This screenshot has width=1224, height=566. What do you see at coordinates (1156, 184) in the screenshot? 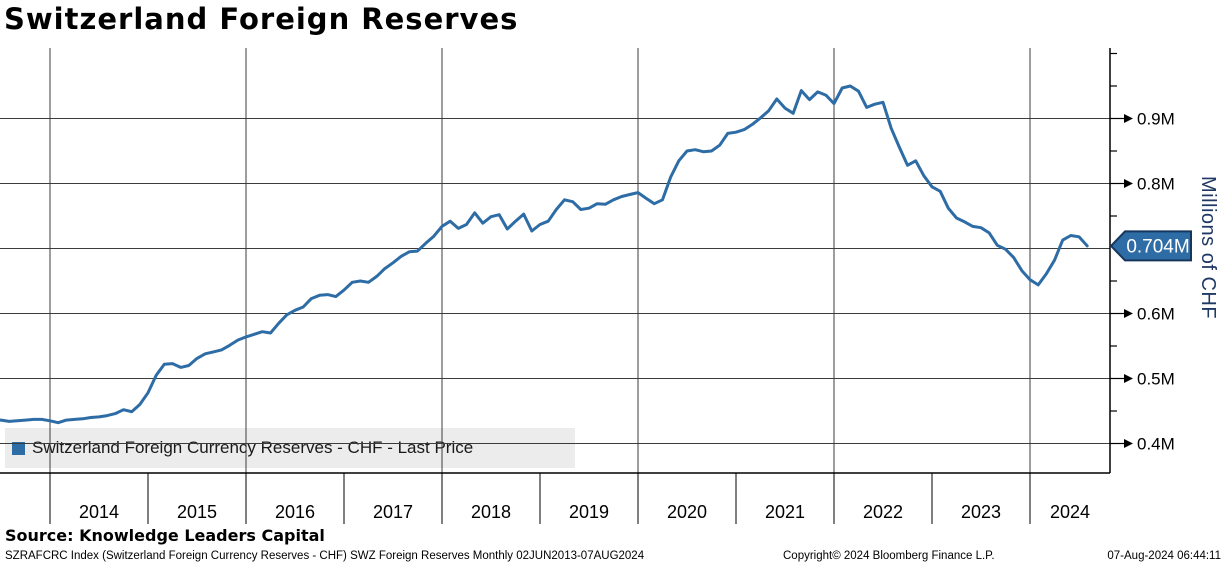
I see `y-tick-label: 0.8M` at bounding box center [1156, 184].